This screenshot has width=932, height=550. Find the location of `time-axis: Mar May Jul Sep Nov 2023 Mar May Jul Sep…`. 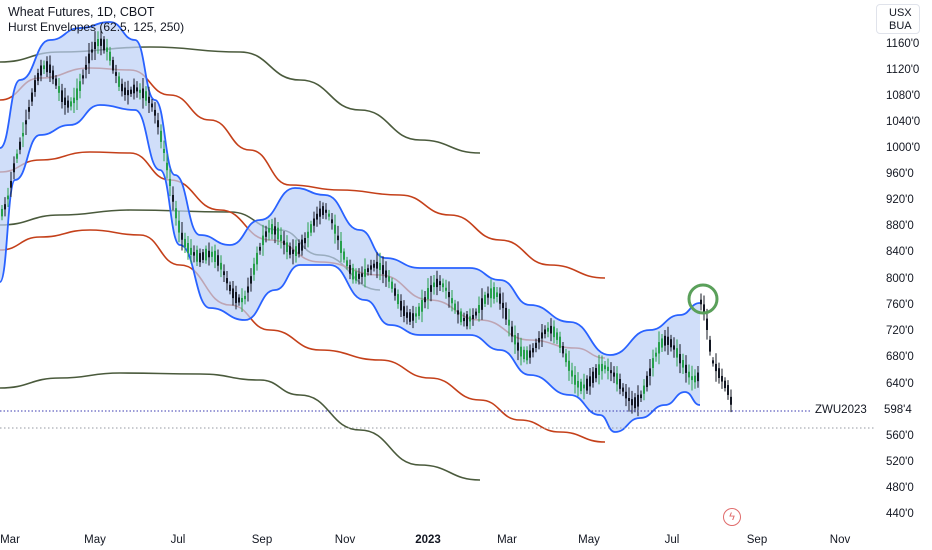

time-axis: Mar May Jul Sep Nov 2023 Mar May Jul Sep… is located at coordinates (431, 537).